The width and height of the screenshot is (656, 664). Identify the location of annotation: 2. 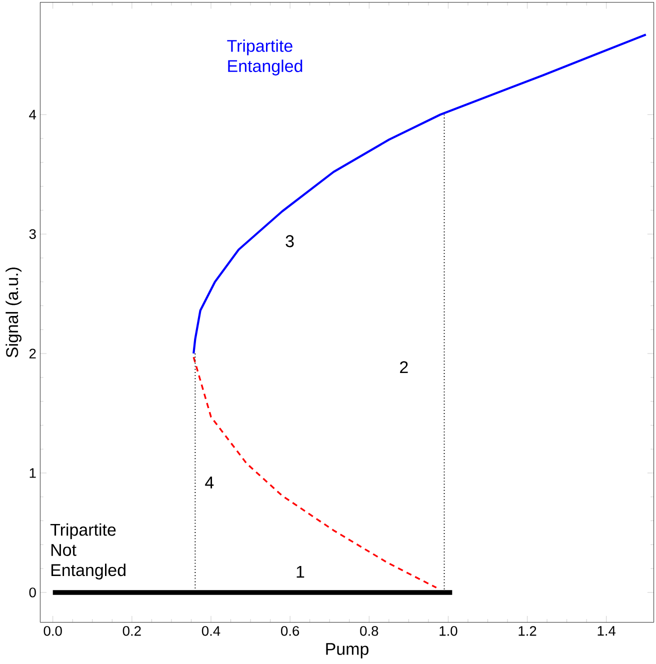
(404, 367).